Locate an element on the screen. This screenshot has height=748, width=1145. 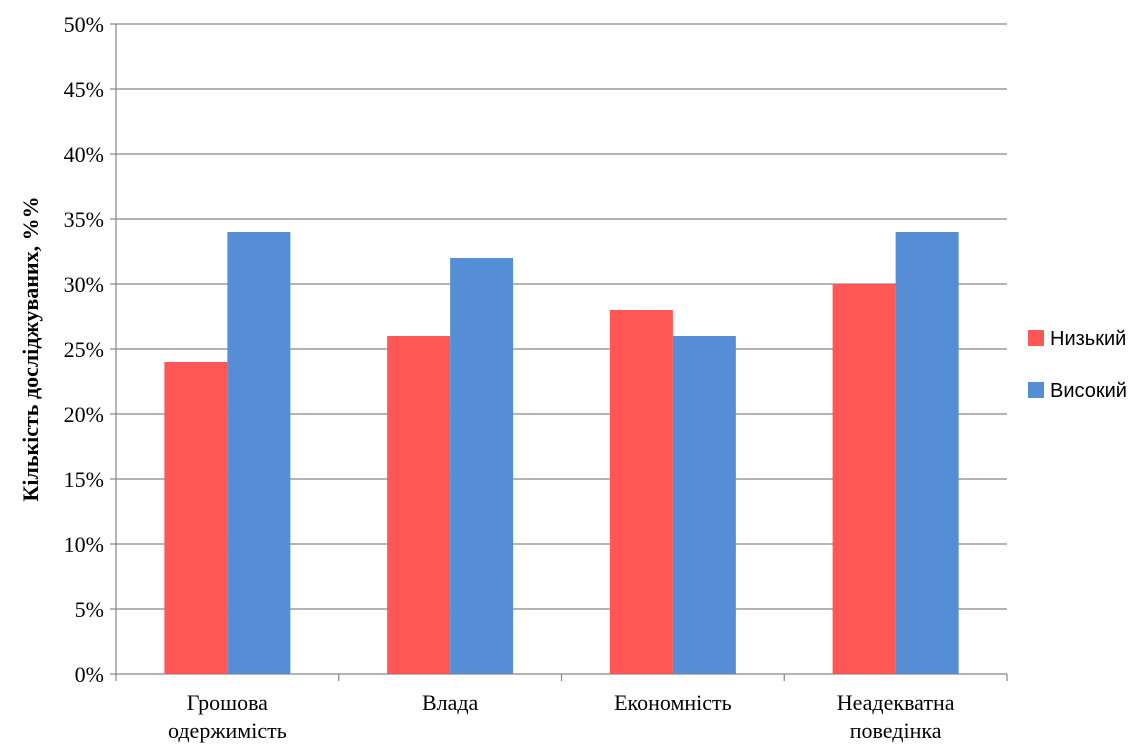
y-tick-label: 50% is located at coordinates (84, 24).